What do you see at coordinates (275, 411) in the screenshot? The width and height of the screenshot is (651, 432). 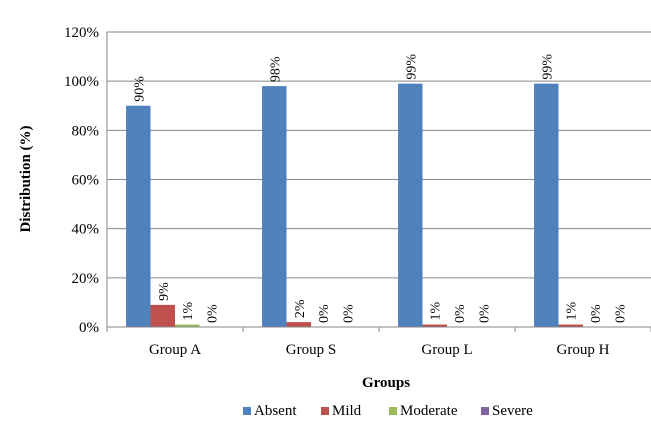 I see `legend-label: Absent` at bounding box center [275, 411].